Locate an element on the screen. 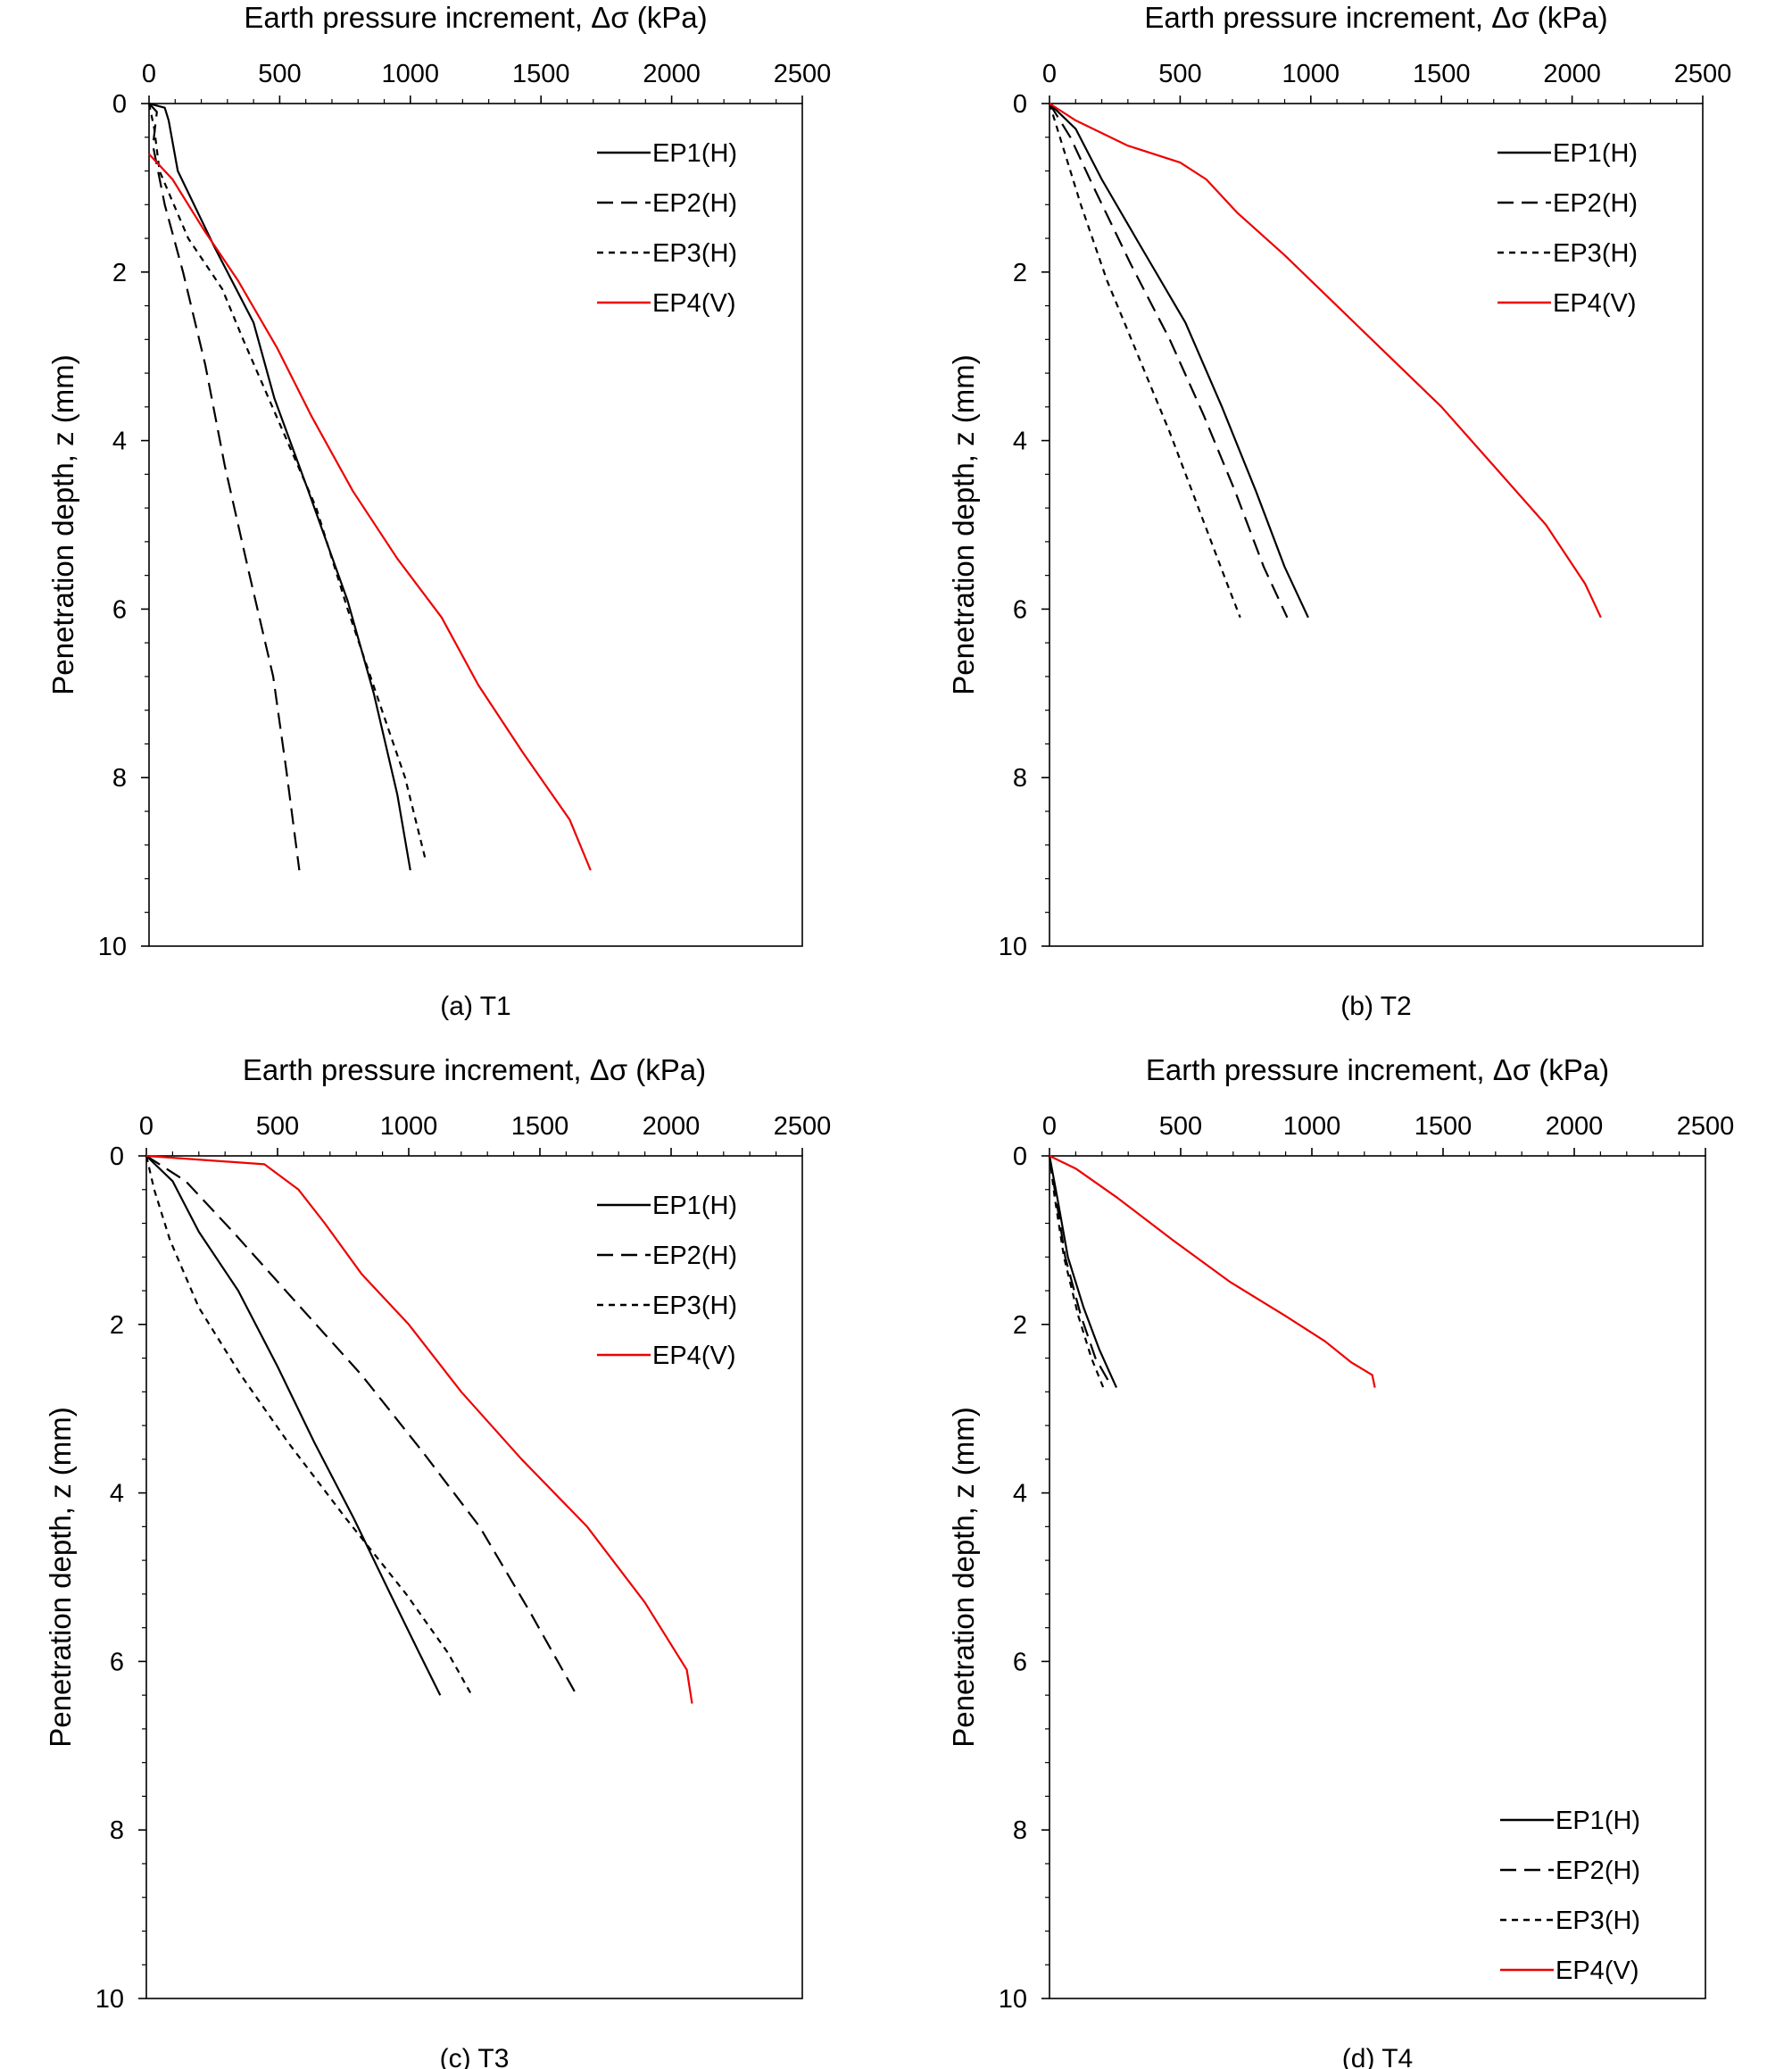 Image resolution: width=1792 pixels, height=2069 pixels. panel-caption: (d) T4 is located at coordinates (1377, 2056).